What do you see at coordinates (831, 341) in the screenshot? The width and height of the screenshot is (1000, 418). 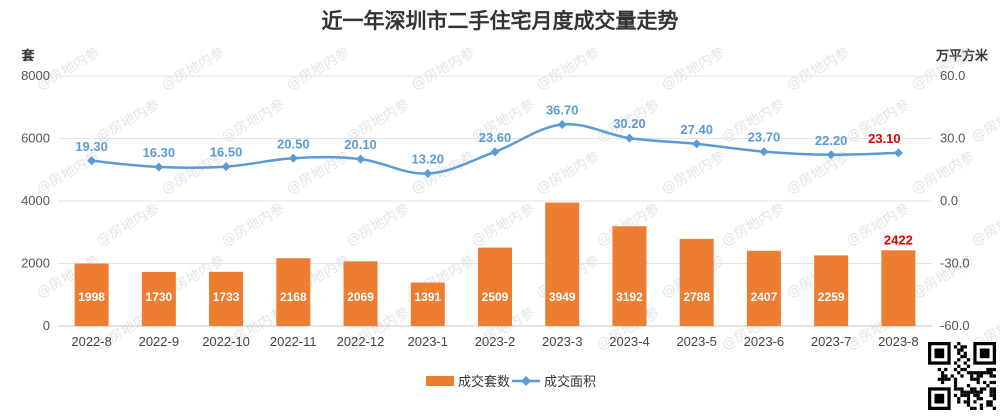 I see `x-tick-label: 2023-7` at bounding box center [831, 341].